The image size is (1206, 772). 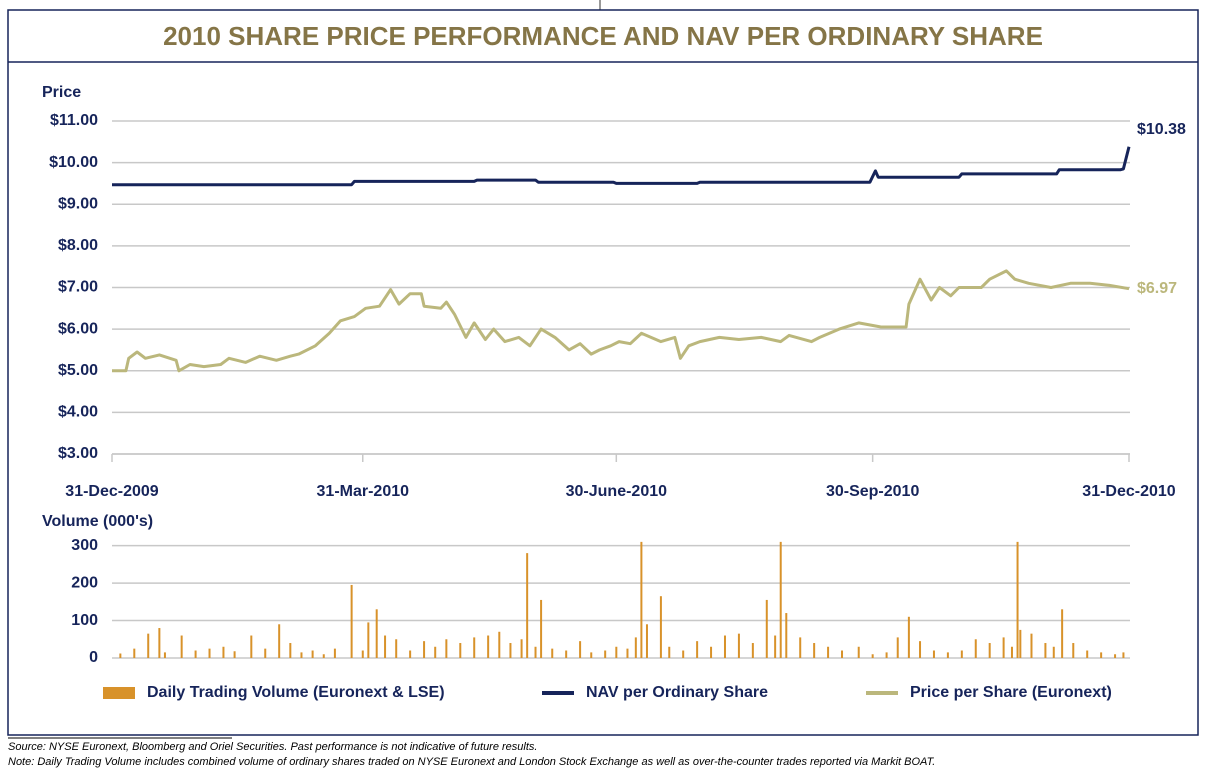 What do you see at coordinates (1161, 129) in the screenshot?
I see `end-label: $10.38` at bounding box center [1161, 129].